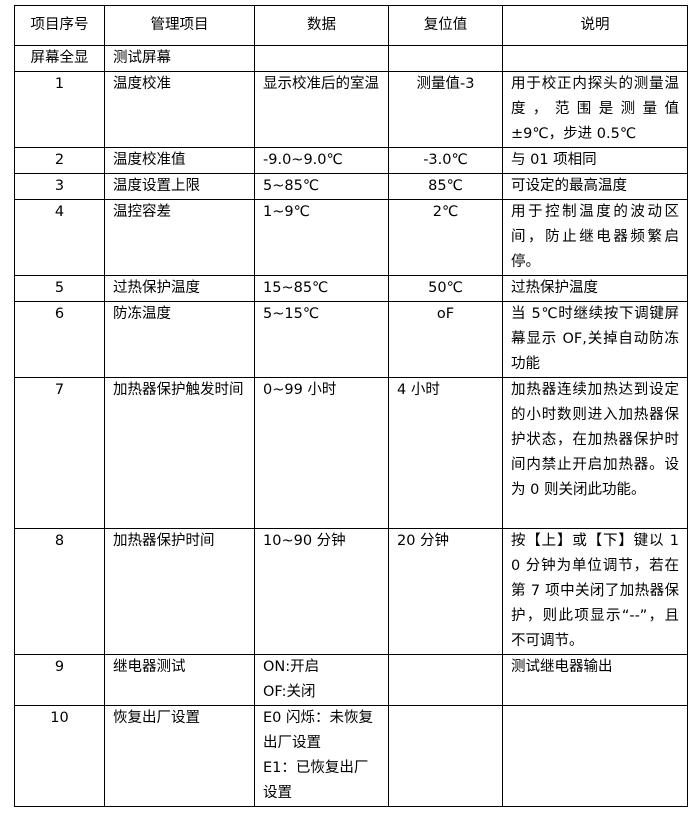  I want to click on cell-no: 8, so click(59, 591).